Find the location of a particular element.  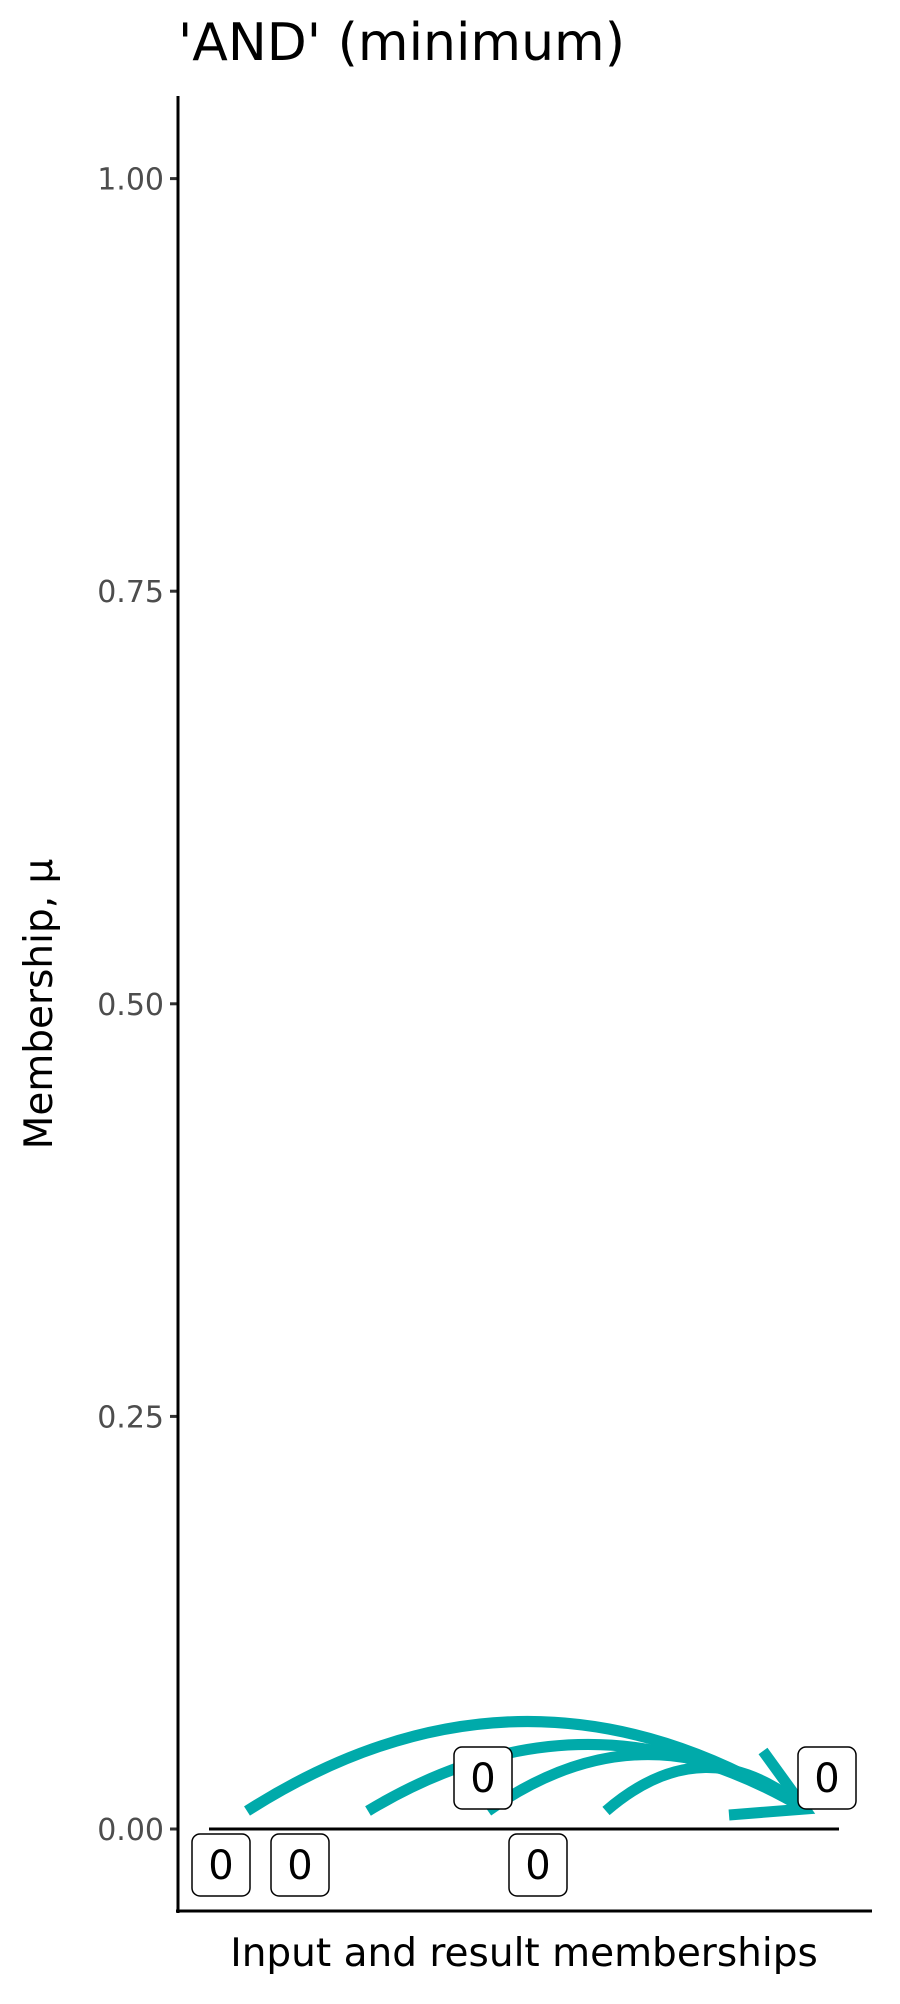

y-tick-label: 0.75 is located at coordinates (130, 592).